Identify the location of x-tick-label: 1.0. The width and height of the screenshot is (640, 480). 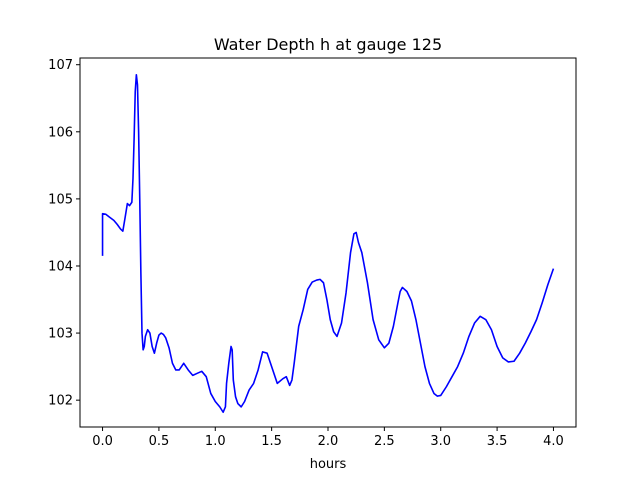
(215, 441).